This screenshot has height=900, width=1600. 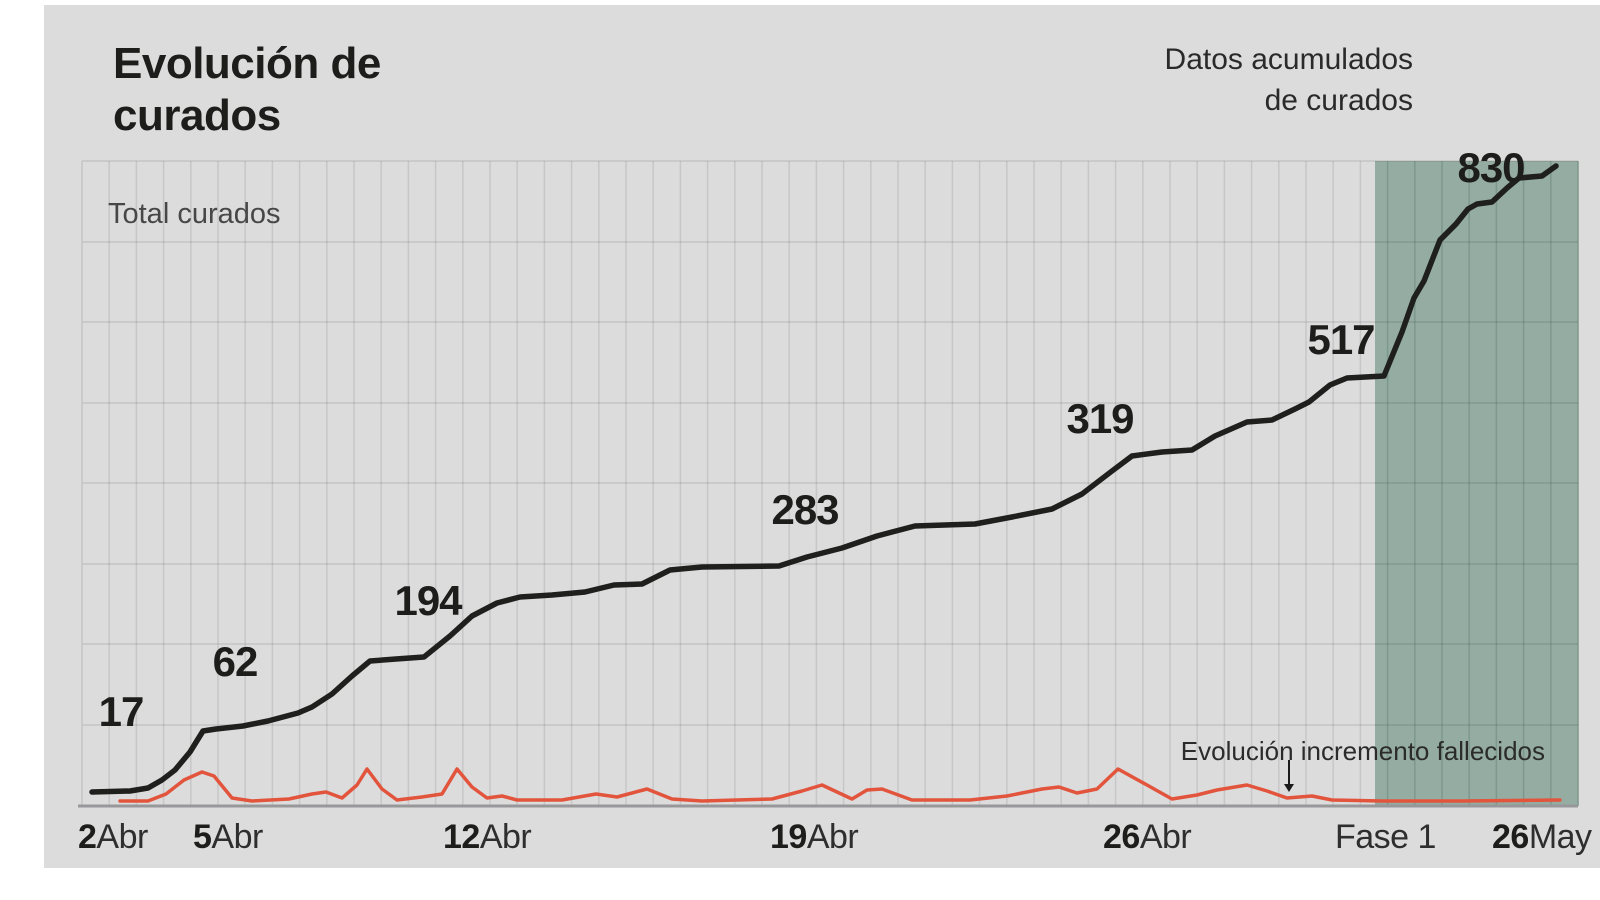 I want to click on x-tick-19abr: 19Abr, so click(x=814, y=837).